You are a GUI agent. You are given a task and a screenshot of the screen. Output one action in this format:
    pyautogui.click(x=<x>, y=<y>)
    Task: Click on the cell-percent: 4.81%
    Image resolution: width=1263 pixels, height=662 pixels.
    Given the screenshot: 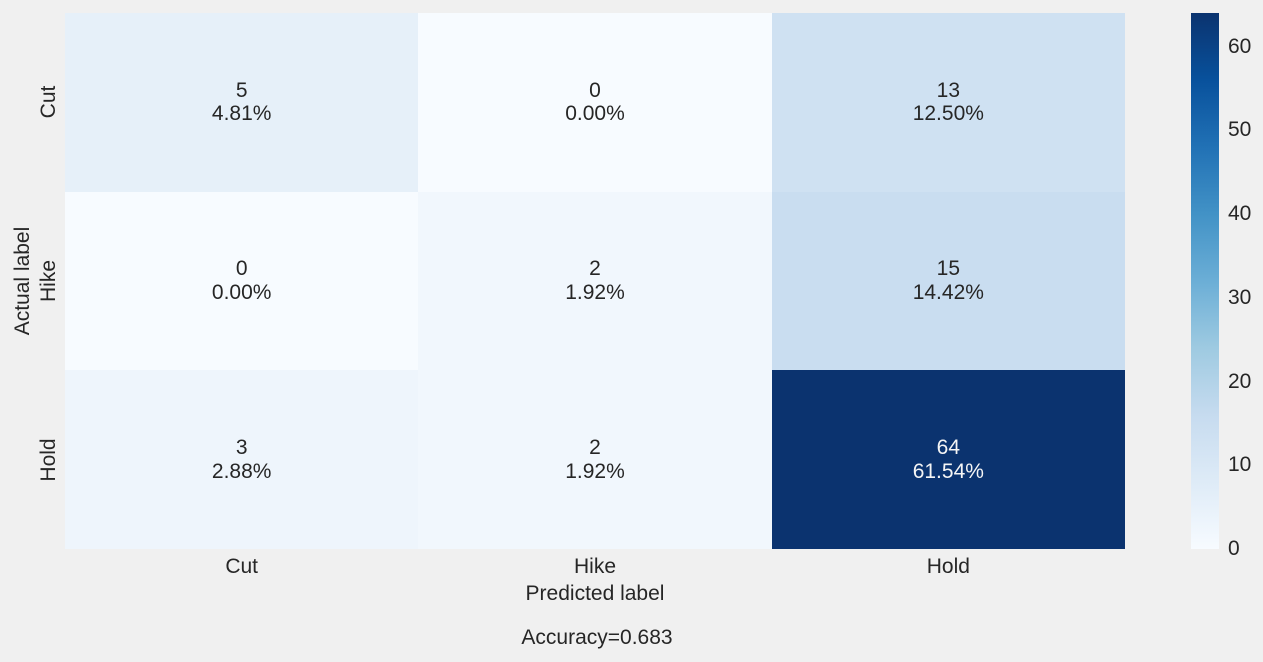 What is the action you would take?
    pyautogui.click(x=241, y=114)
    